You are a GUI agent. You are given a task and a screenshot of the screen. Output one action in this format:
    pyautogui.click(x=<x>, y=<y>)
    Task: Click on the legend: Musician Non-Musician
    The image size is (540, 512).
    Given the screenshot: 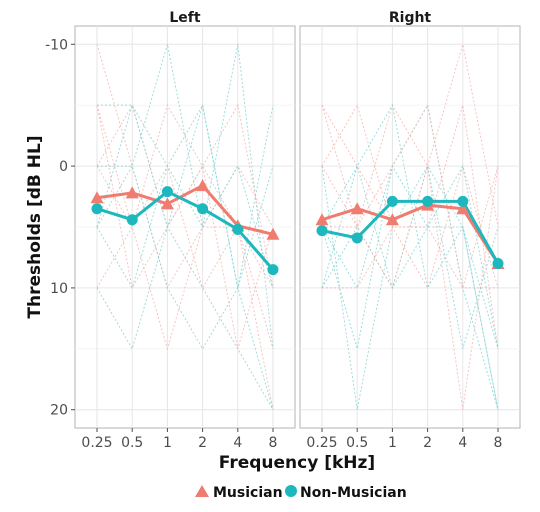 What is the action you would take?
    pyautogui.click(x=301, y=493)
    